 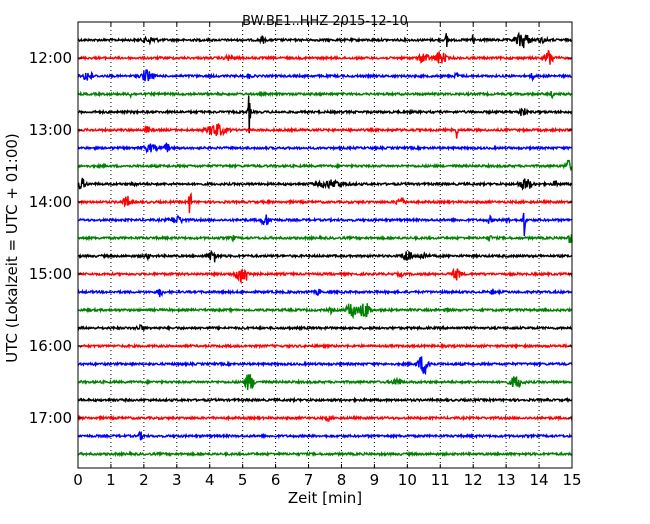 What do you see at coordinates (210, 480) in the screenshot?
I see `x-tick-label: 4` at bounding box center [210, 480].